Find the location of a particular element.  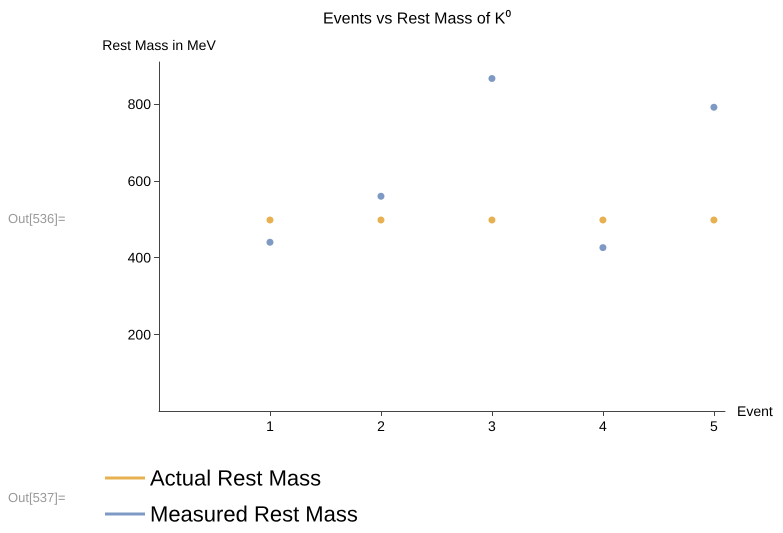

y-tick-label: 400 is located at coordinates (140, 258).